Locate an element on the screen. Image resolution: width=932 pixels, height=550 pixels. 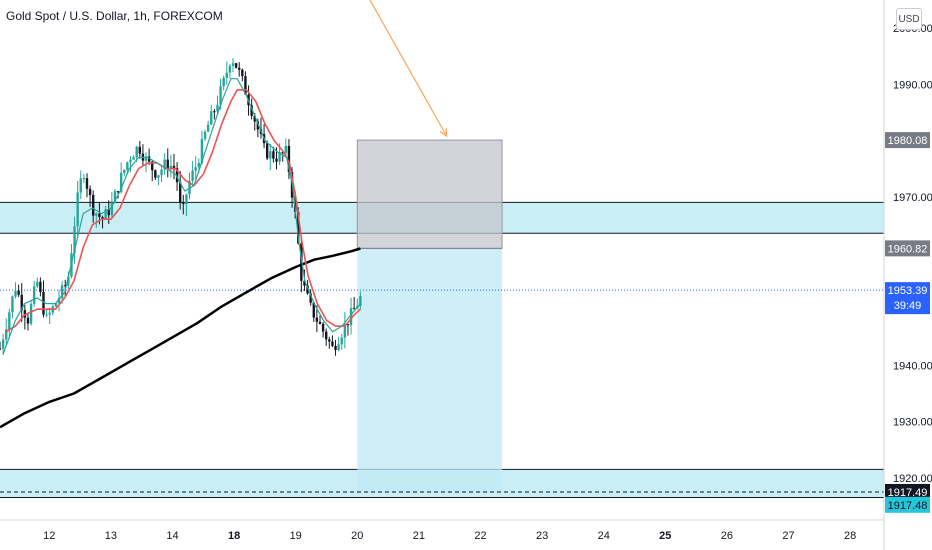
x-tick-label: 12 is located at coordinates (49, 536).